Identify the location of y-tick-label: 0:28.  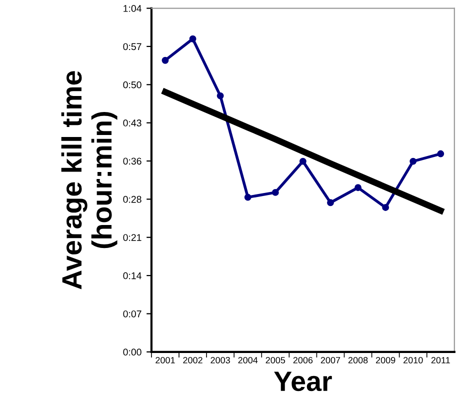
(132, 199).